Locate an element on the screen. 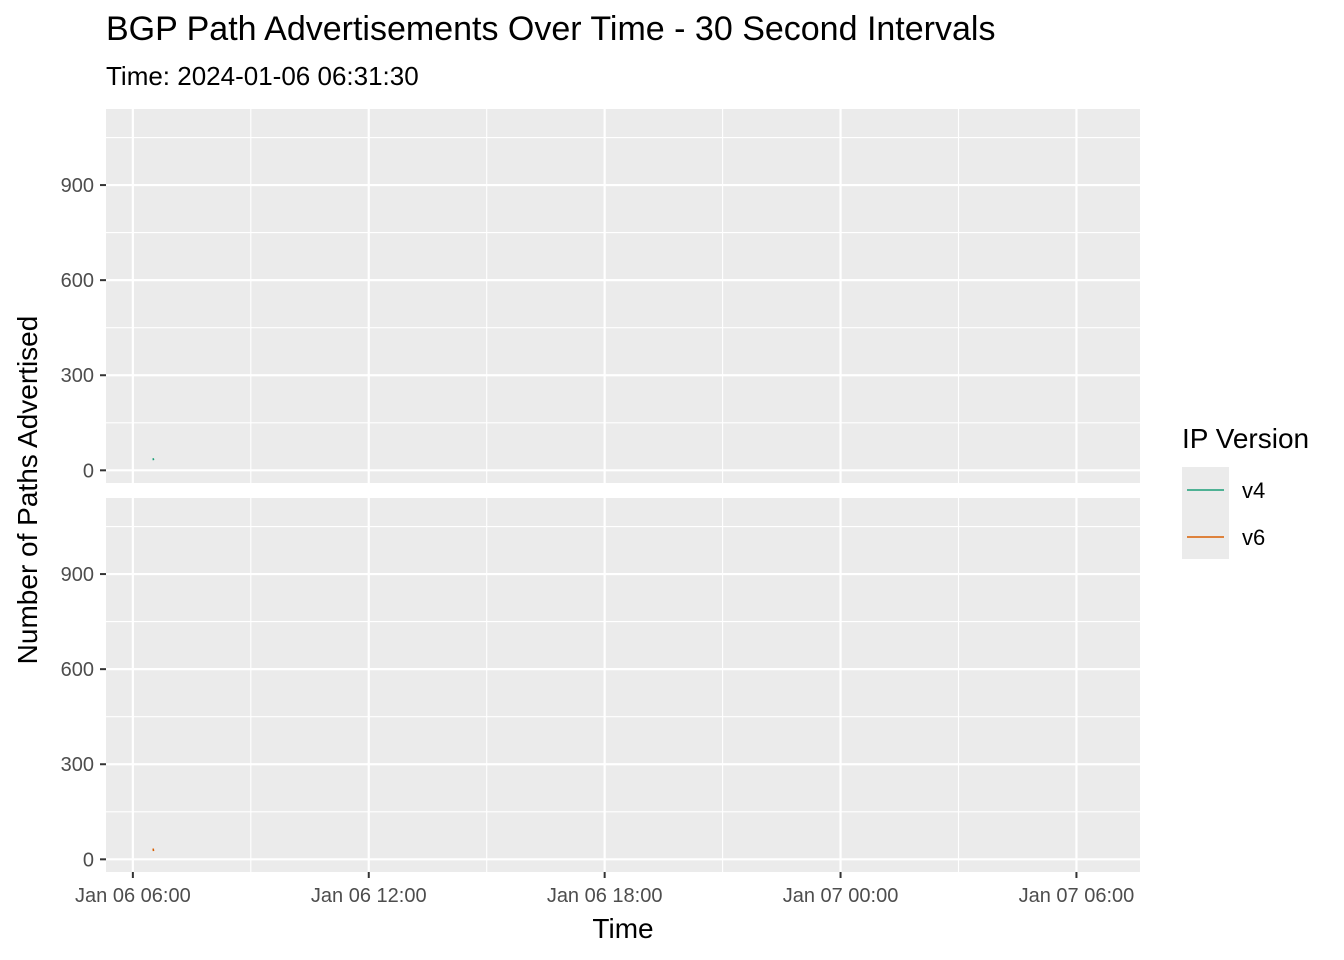 The image size is (1344, 960). chart-subtitle: Time: 2024-01-06 06:31:30 is located at coordinates (262, 76).